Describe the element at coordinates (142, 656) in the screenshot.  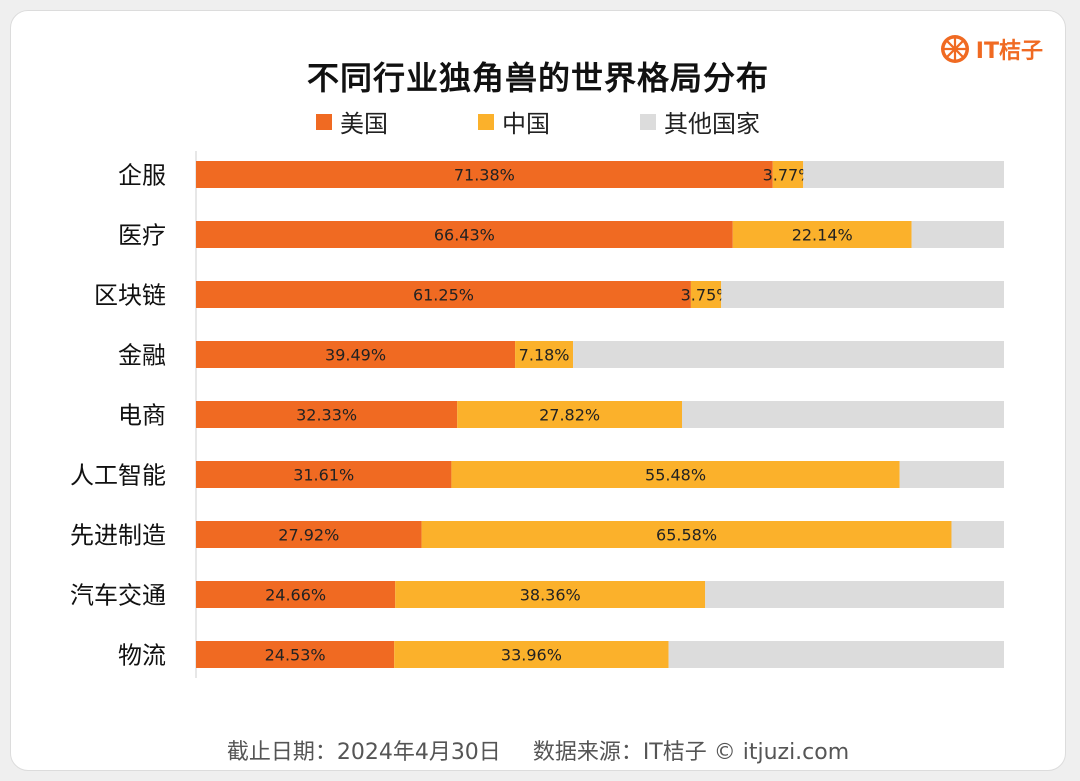
I see `category-label: 物流` at that location.